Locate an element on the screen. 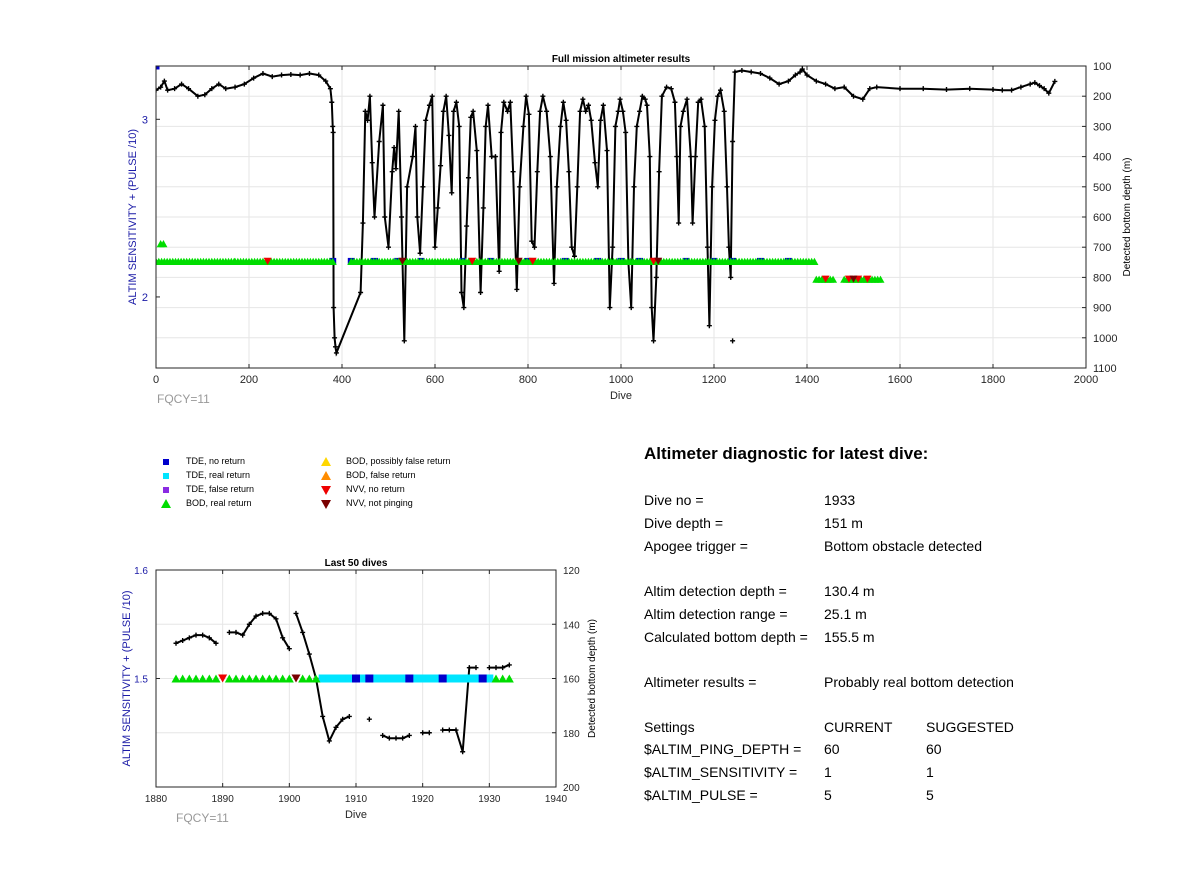 This screenshot has height=885, width=1200. x-tick-label: 1200 is located at coordinates (714, 380).